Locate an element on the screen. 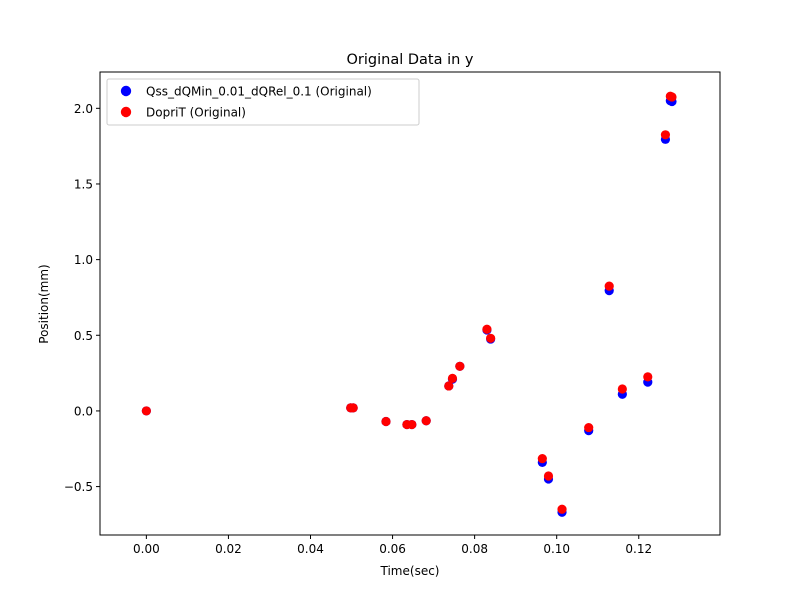  y-tick-label: −0.5 is located at coordinates (78, 487).